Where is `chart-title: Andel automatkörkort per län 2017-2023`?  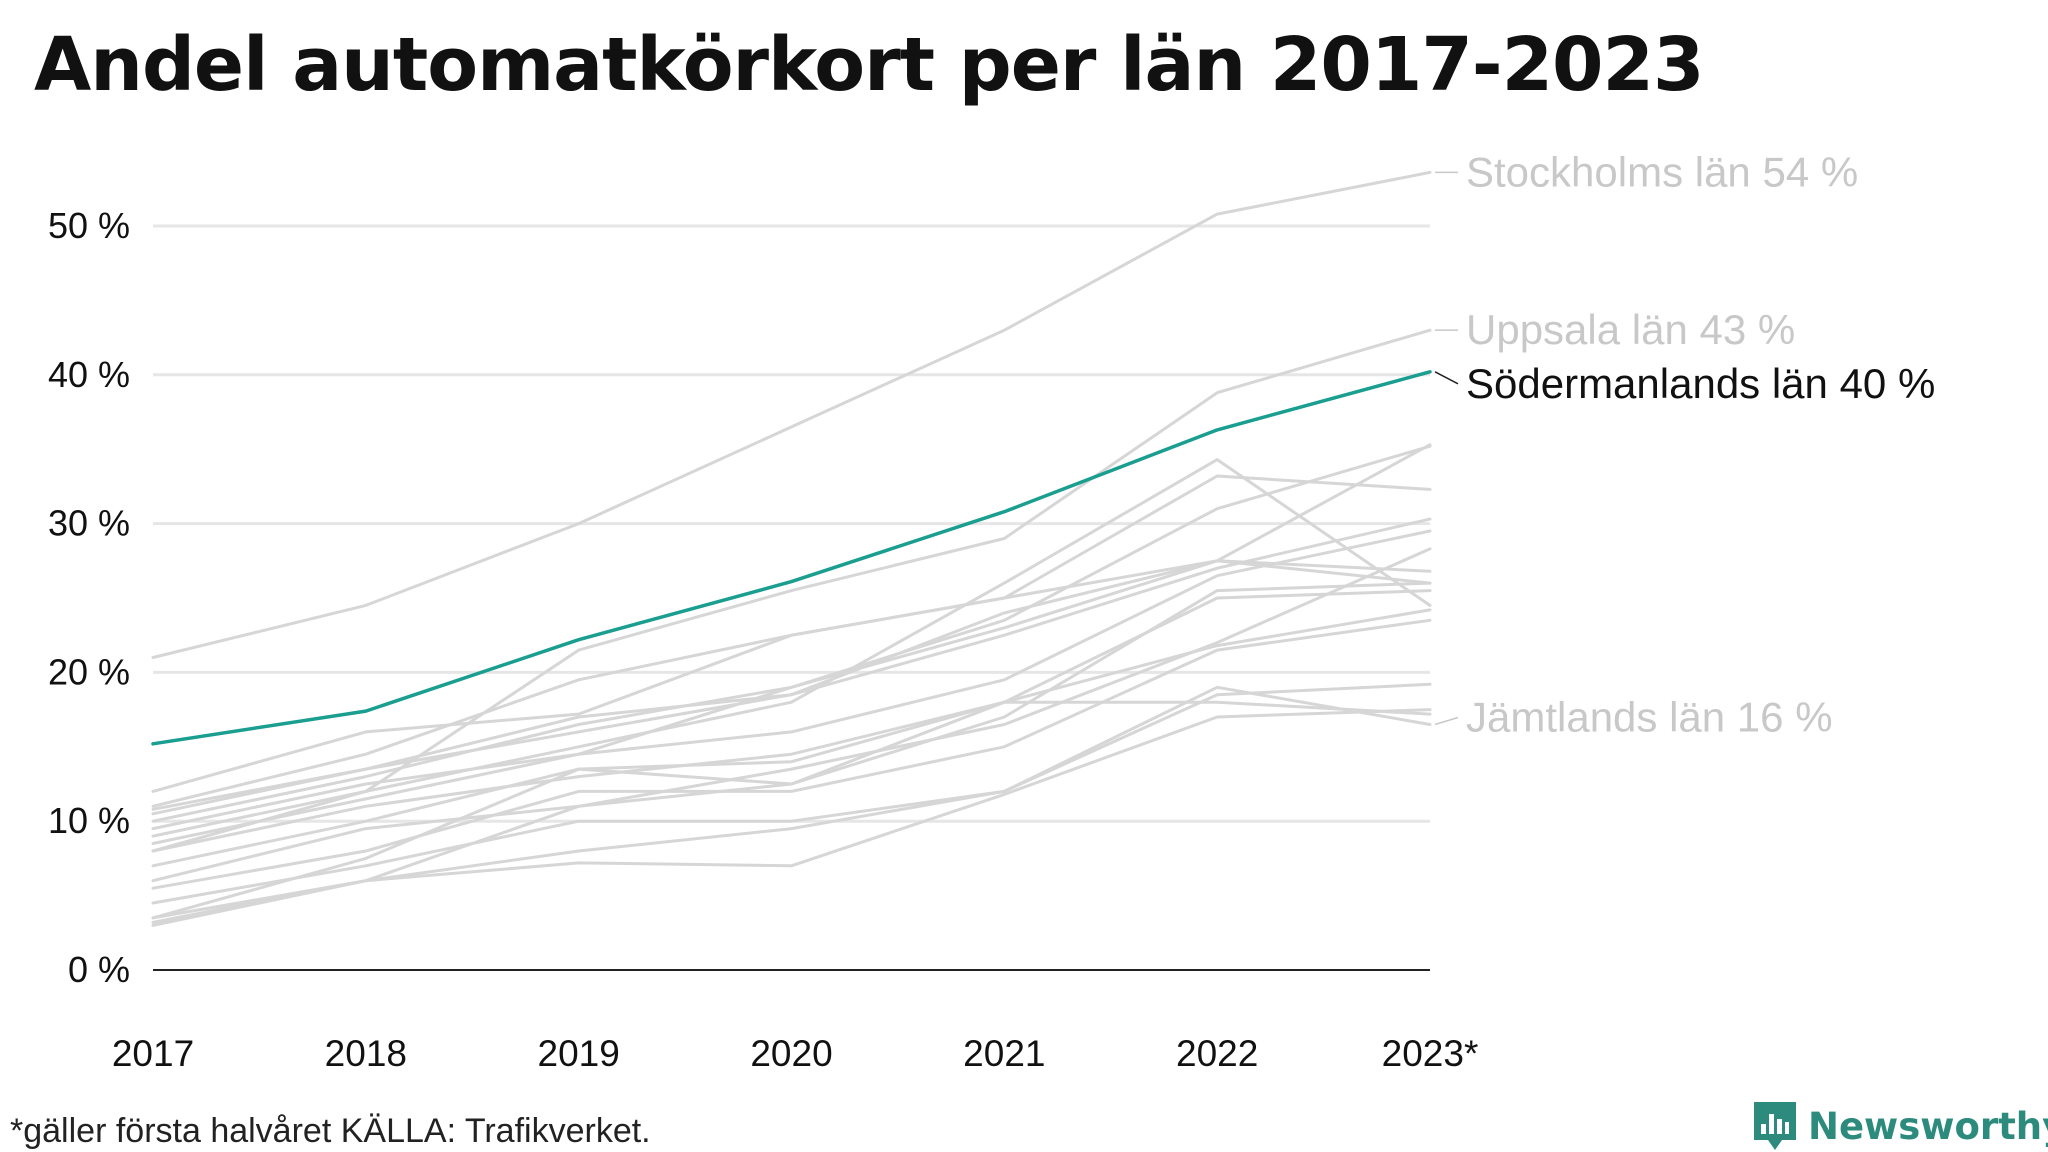
chart-title: Andel automatkörkort per län 2017-2023 is located at coordinates (869, 65).